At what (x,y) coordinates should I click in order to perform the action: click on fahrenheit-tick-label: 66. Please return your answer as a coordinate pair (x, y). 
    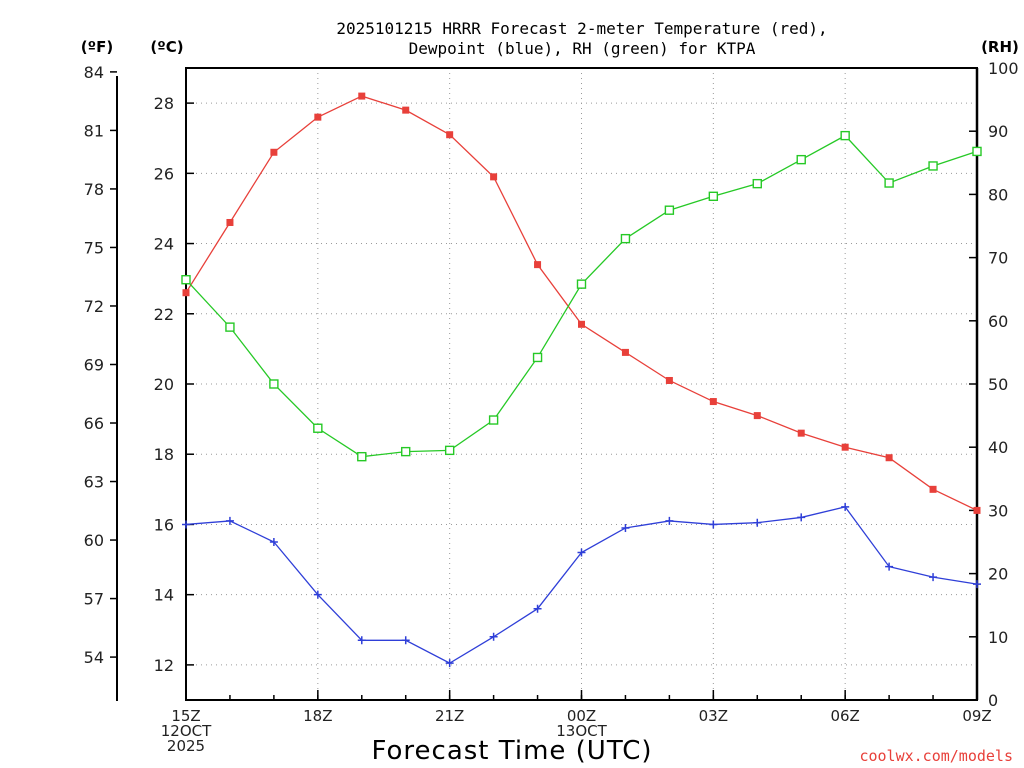
    Looking at the image, I should click on (94, 423).